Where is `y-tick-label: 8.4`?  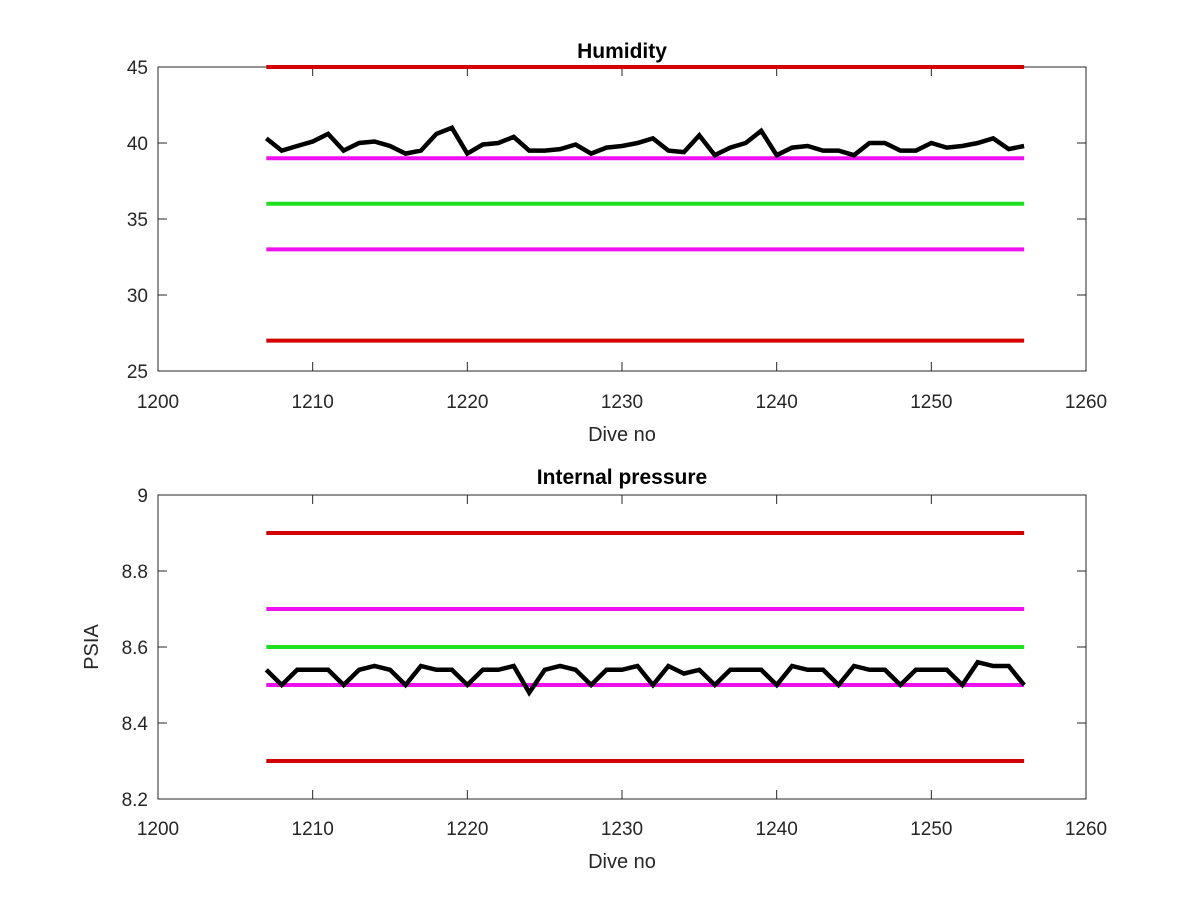
y-tick-label: 8.4 is located at coordinates (135, 724).